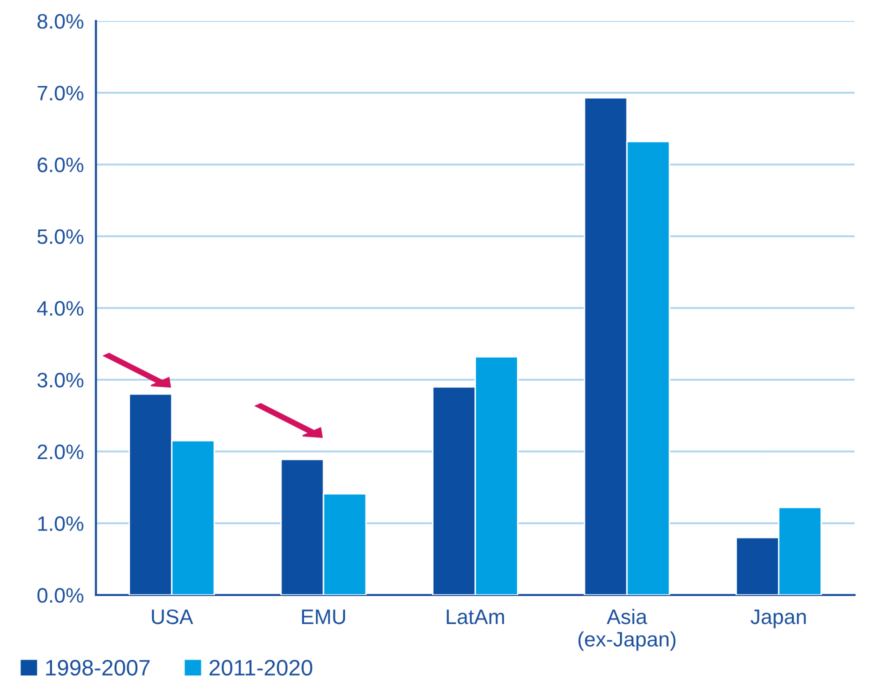 The width and height of the screenshot is (872, 700). What do you see at coordinates (60, 236) in the screenshot?
I see `y-tick-label: 5.0%` at bounding box center [60, 236].